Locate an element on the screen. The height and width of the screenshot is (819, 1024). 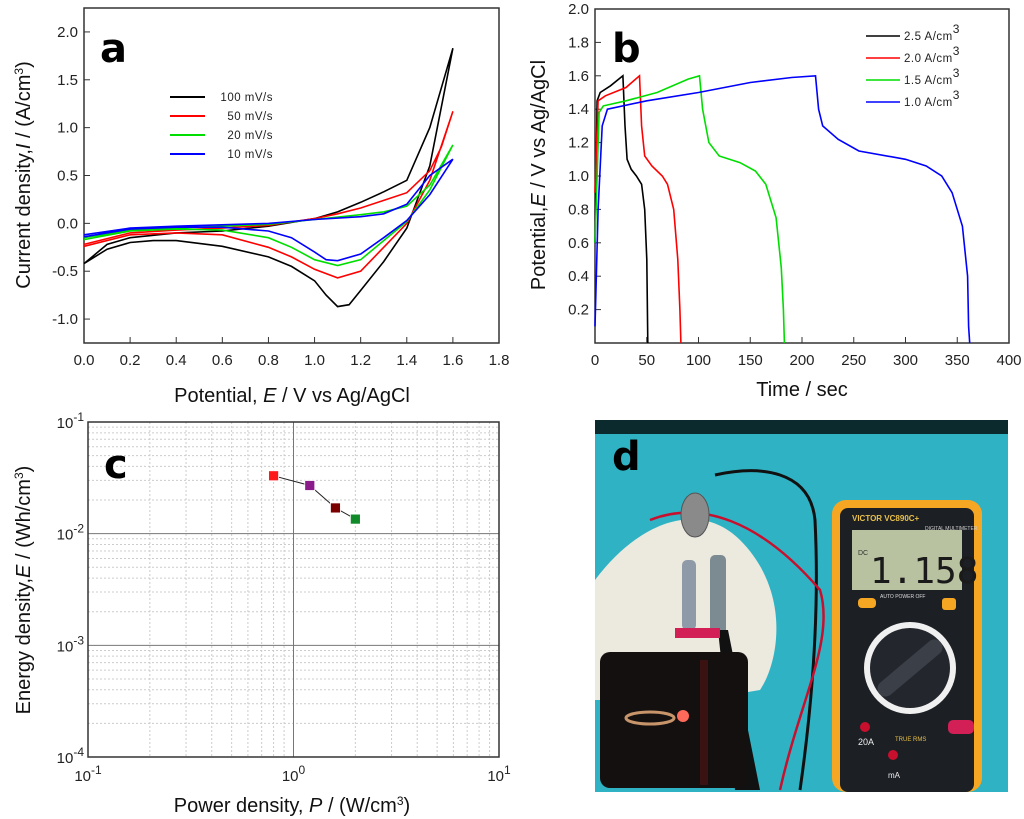
label-part: 0 is located at coordinates (302, 770).